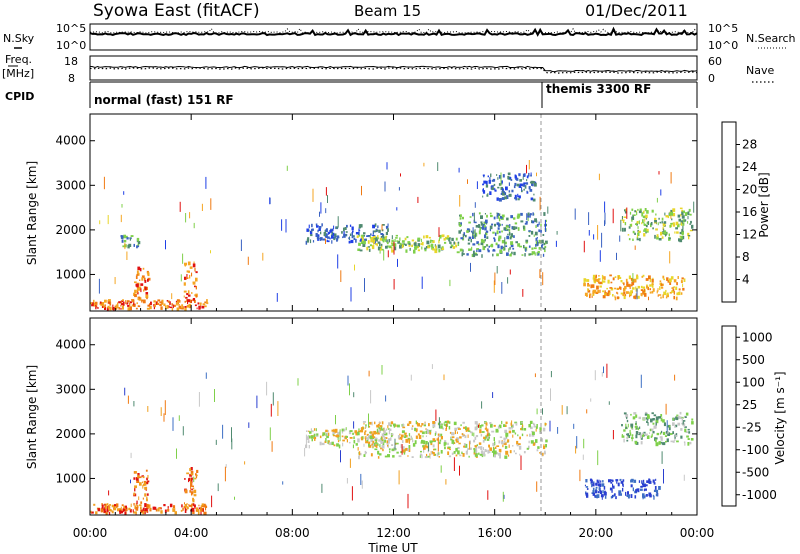 The height and width of the screenshot is (554, 800). What do you see at coordinates (711, 78) in the screenshot?
I see `nave-tick-bottom: 0` at bounding box center [711, 78].